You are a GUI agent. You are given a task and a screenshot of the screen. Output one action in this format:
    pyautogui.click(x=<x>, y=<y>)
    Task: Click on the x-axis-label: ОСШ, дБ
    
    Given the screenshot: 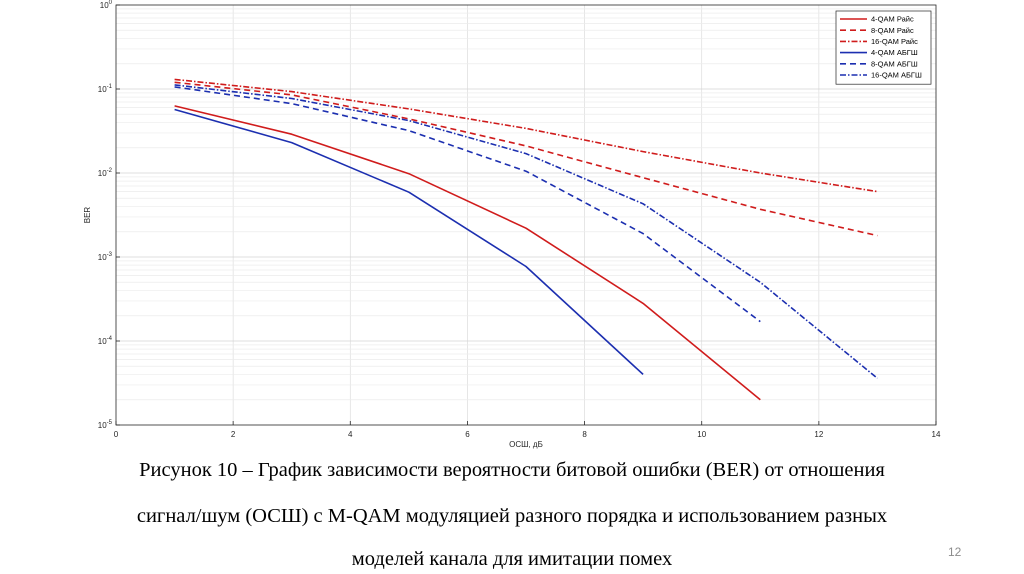 What is the action you would take?
    pyautogui.click(x=526, y=444)
    